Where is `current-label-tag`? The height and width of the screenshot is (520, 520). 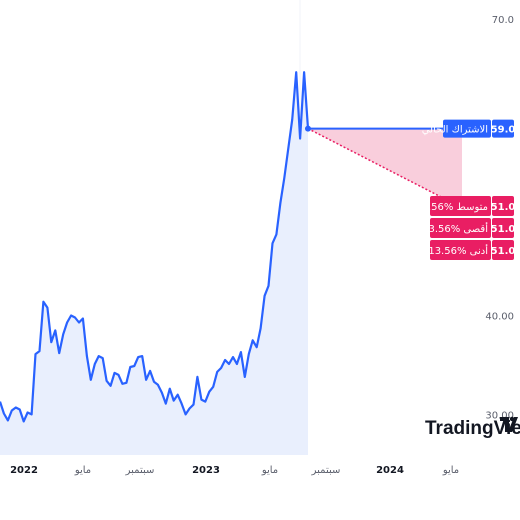 current-label-tag is located at coordinates (467, 128).